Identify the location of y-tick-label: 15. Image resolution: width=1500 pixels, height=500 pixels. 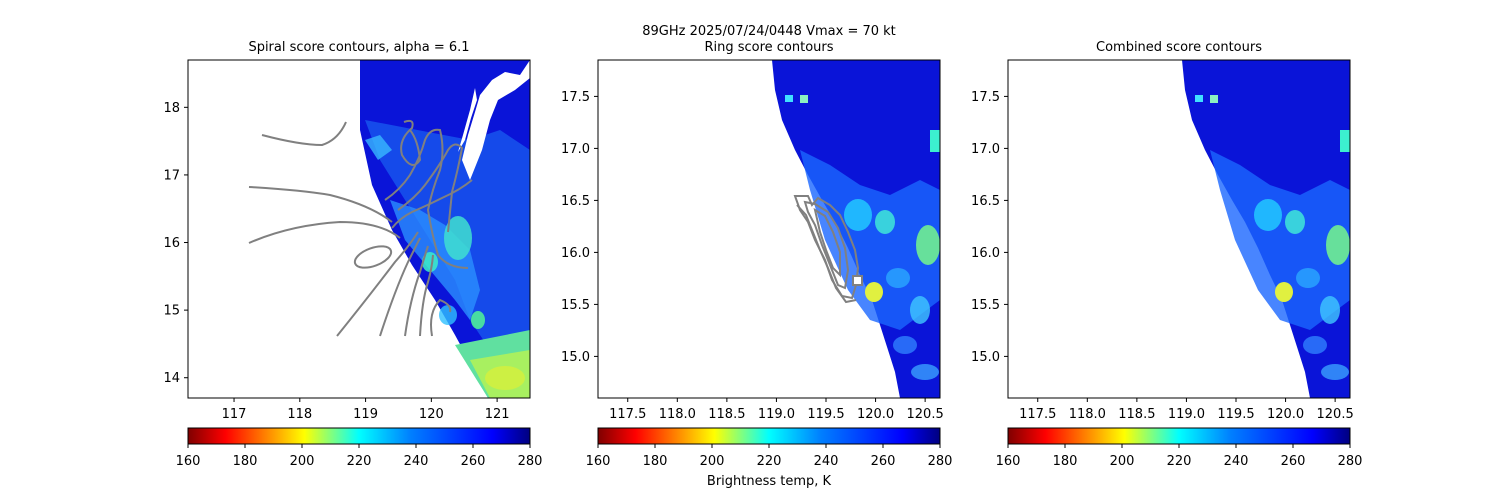
(171, 311).